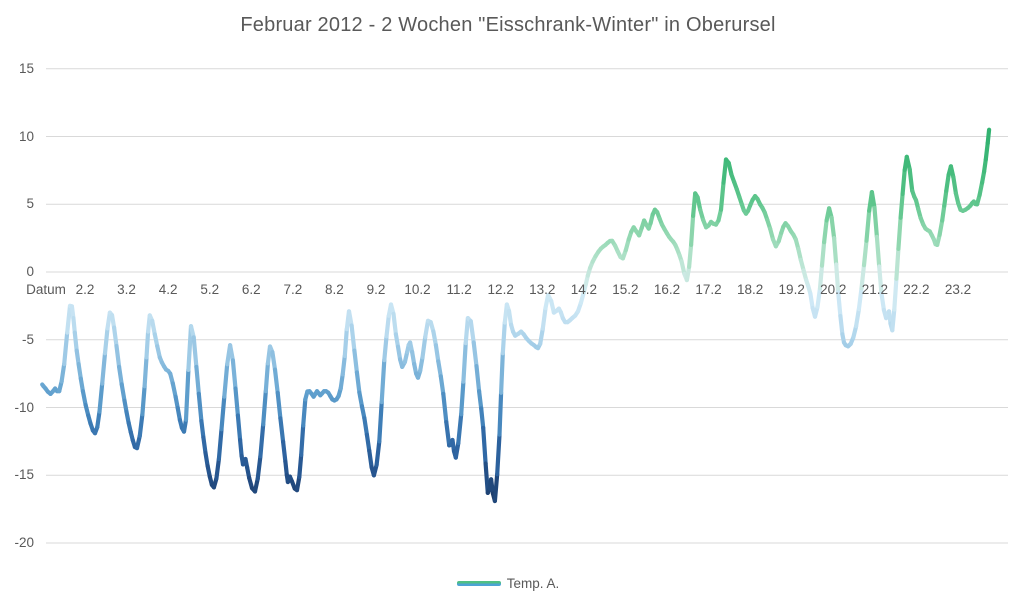  What do you see at coordinates (708, 289) in the screenshot?
I see `x-tick-label: 17.2` at bounding box center [708, 289].